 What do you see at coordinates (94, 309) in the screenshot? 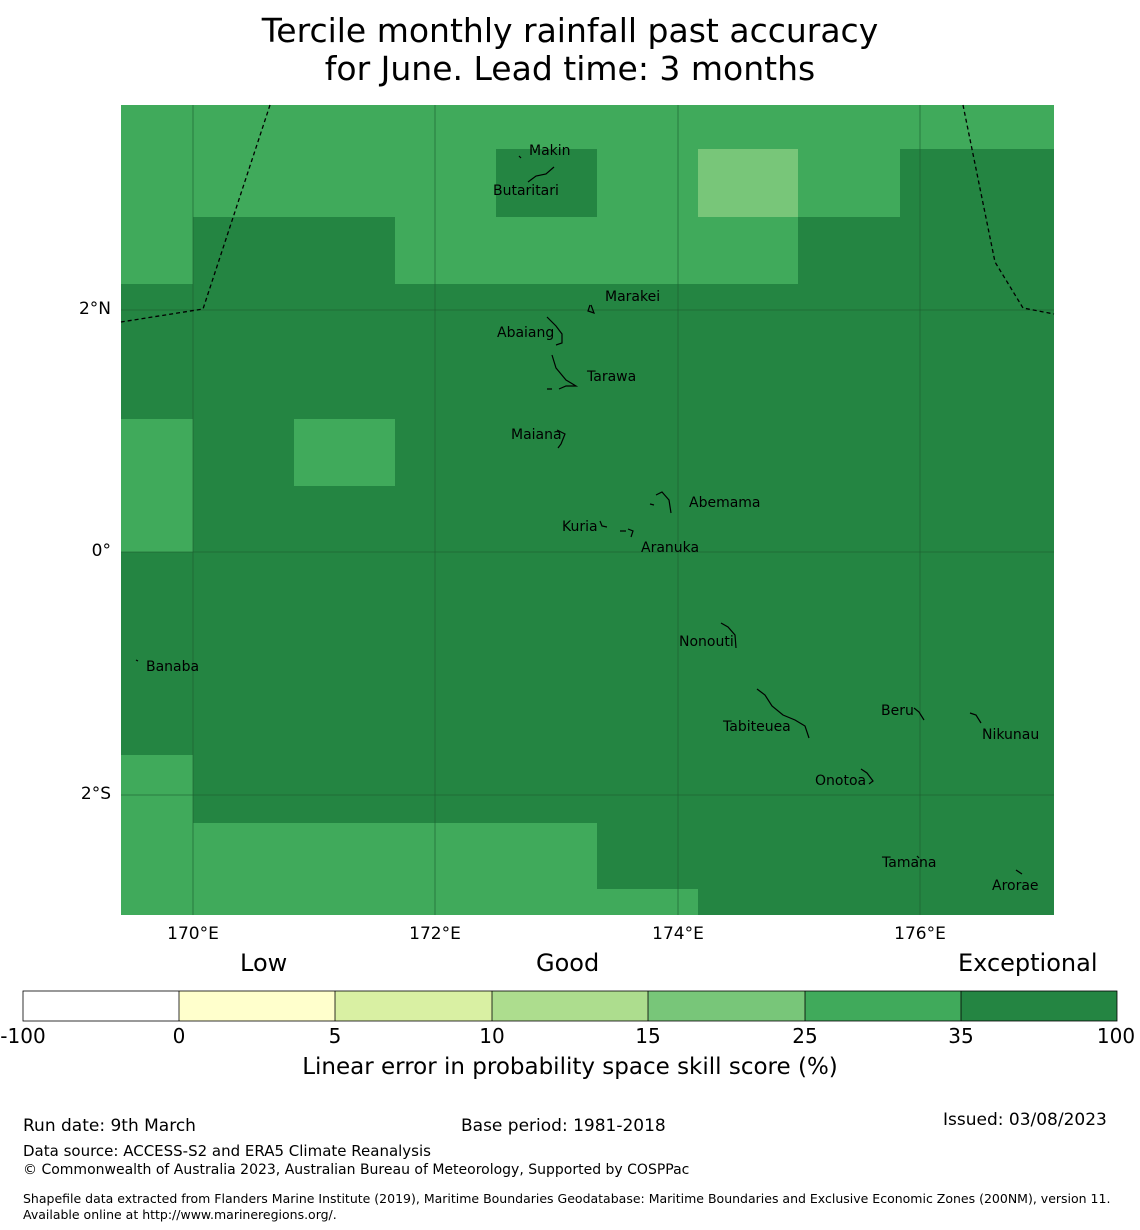
I see `lat-label: 2°N` at bounding box center [94, 309].